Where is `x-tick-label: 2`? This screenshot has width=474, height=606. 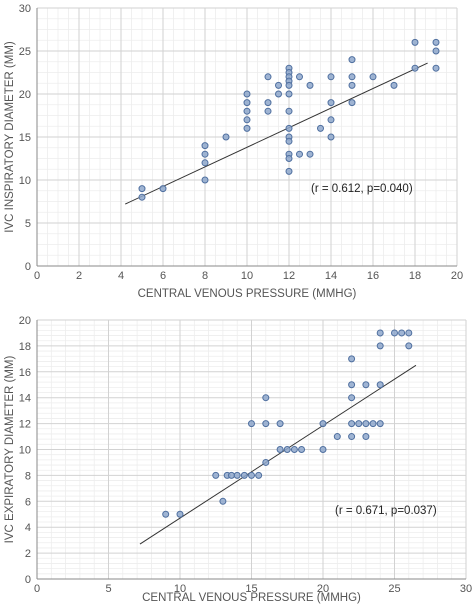
x-tick-label: 2 is located at coordinates (79, 276).